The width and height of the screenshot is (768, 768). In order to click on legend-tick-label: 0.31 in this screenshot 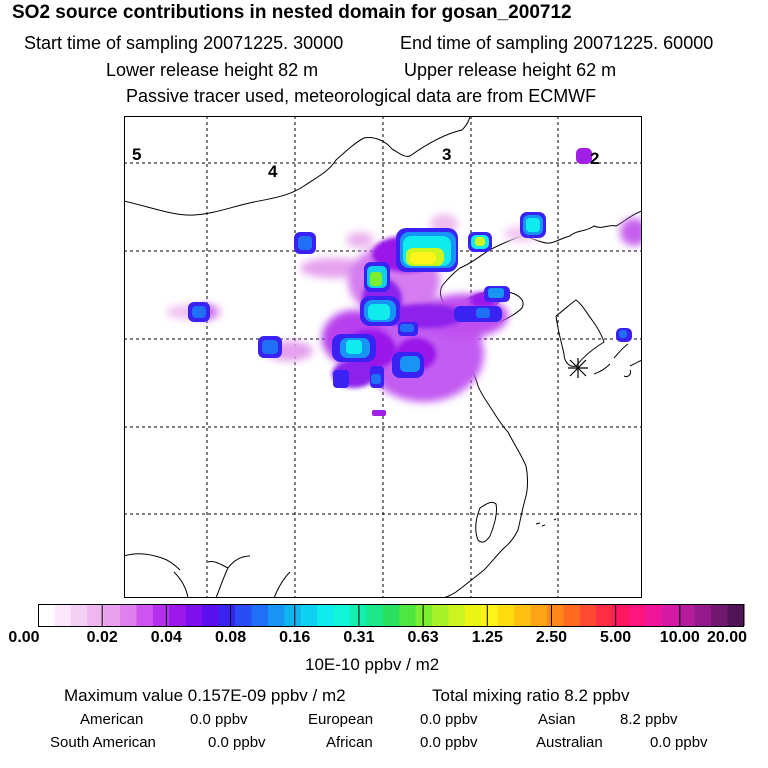, I will do `click(359, 637)`.